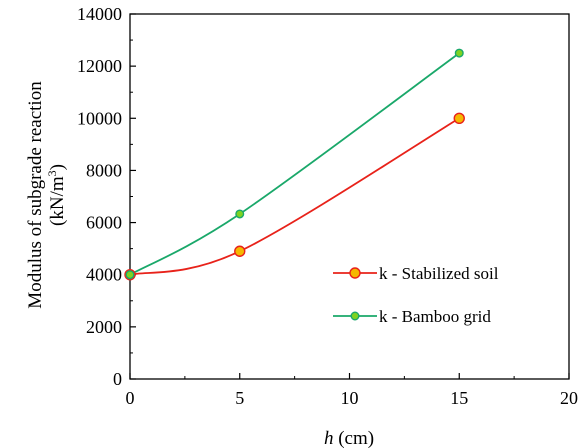 The image size is (587, 448). I want to click on x-tick-label: 20, so click(569, 398).